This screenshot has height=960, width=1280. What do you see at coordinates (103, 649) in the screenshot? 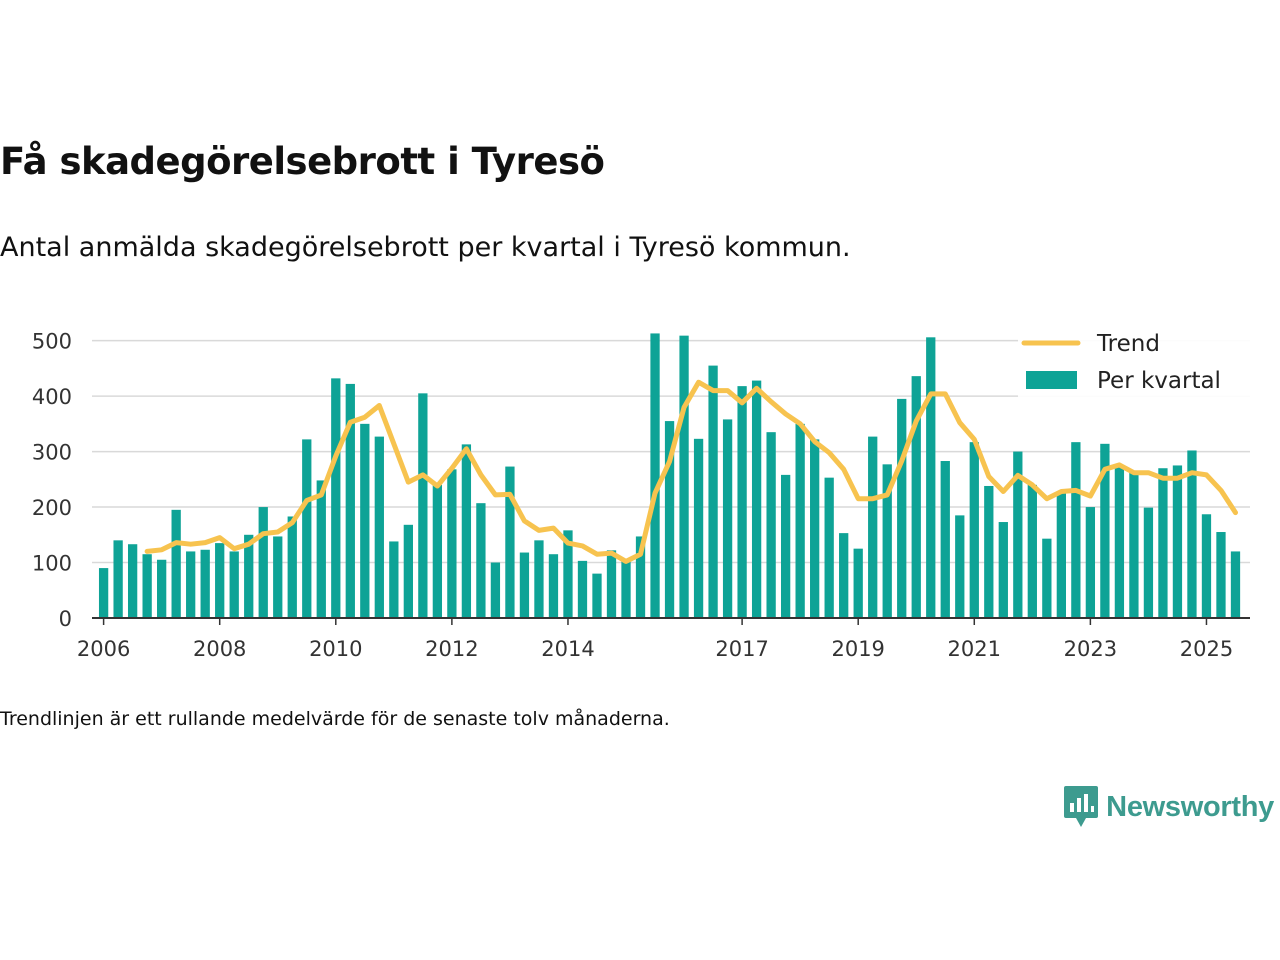
I see `x-tick-label: 2006` at bounding box center [103, 649].